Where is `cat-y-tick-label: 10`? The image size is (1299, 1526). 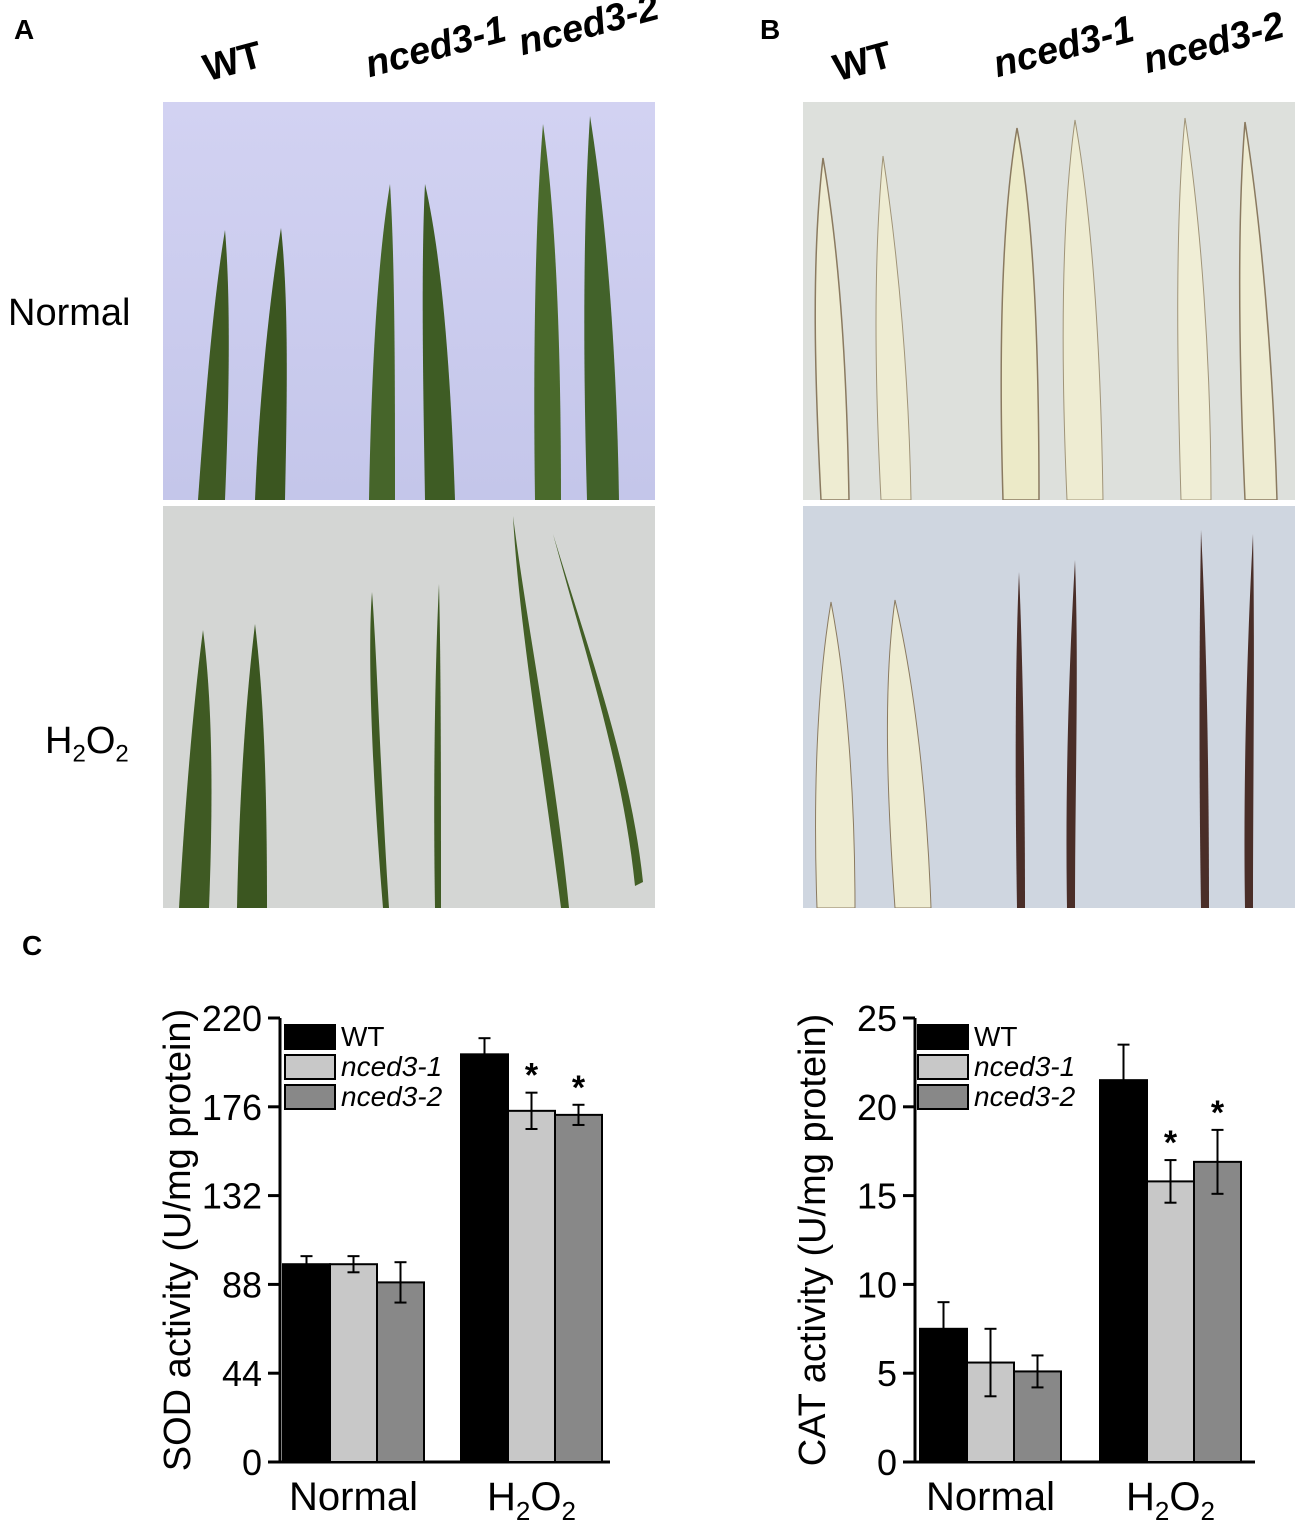
cat-y-tick-label: 10 is located at coordinates (877, 1284).